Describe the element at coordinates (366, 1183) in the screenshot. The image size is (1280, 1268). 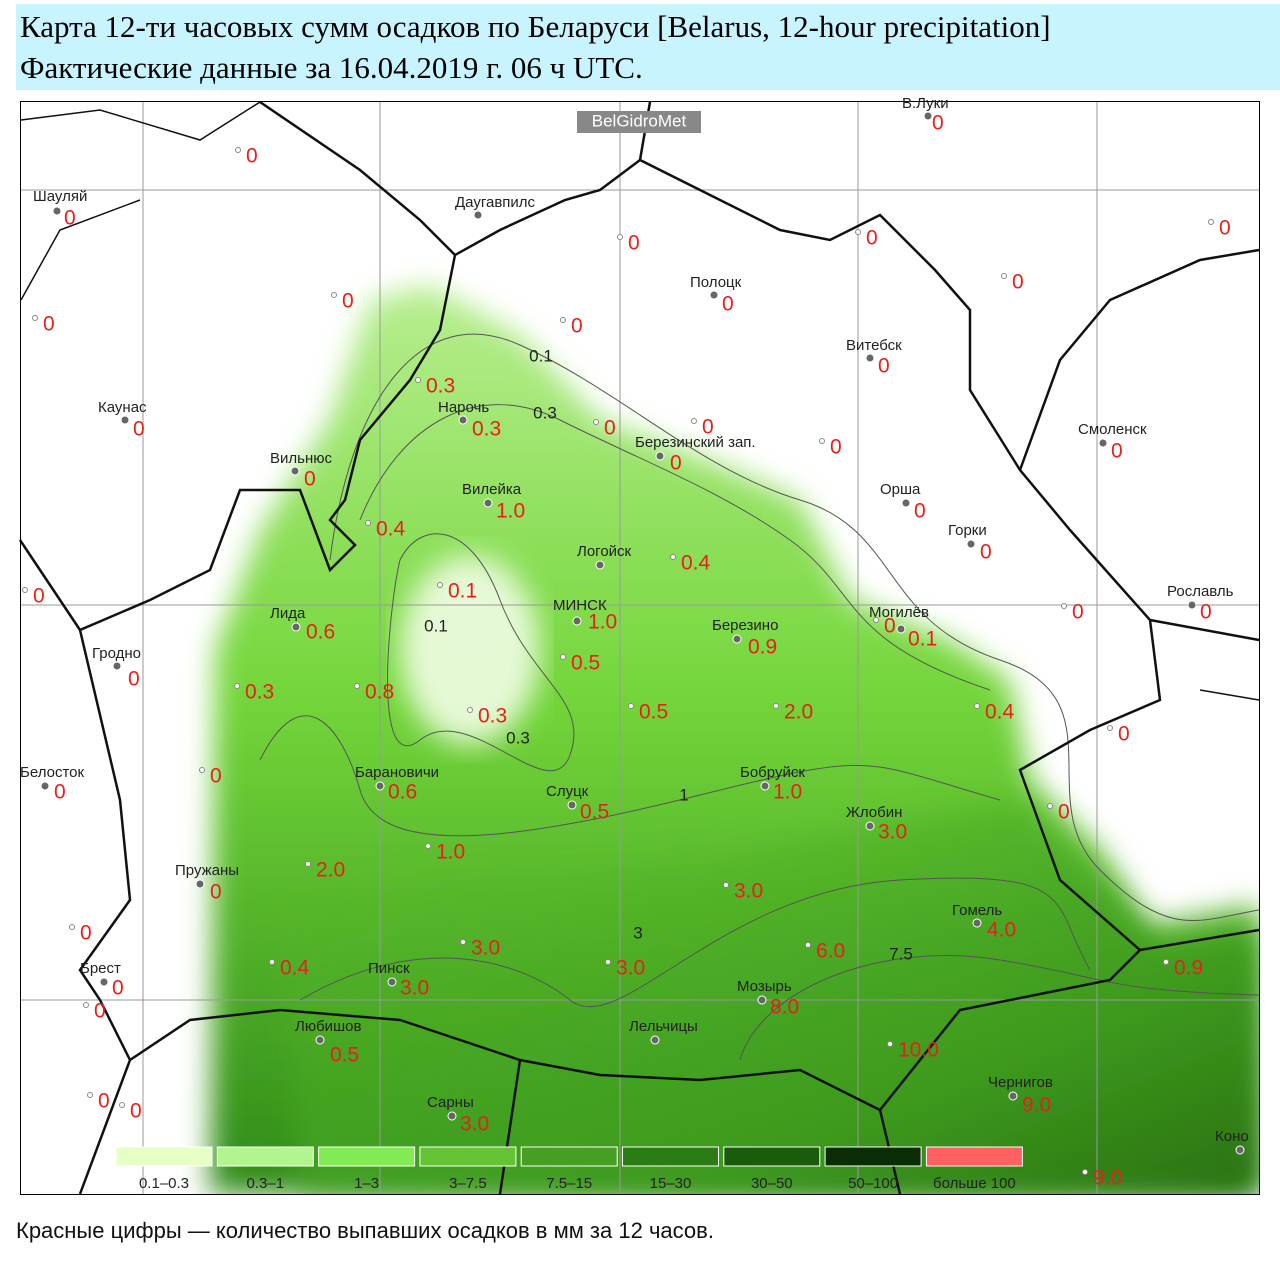
I see `legend-label: 1–3` at that location.